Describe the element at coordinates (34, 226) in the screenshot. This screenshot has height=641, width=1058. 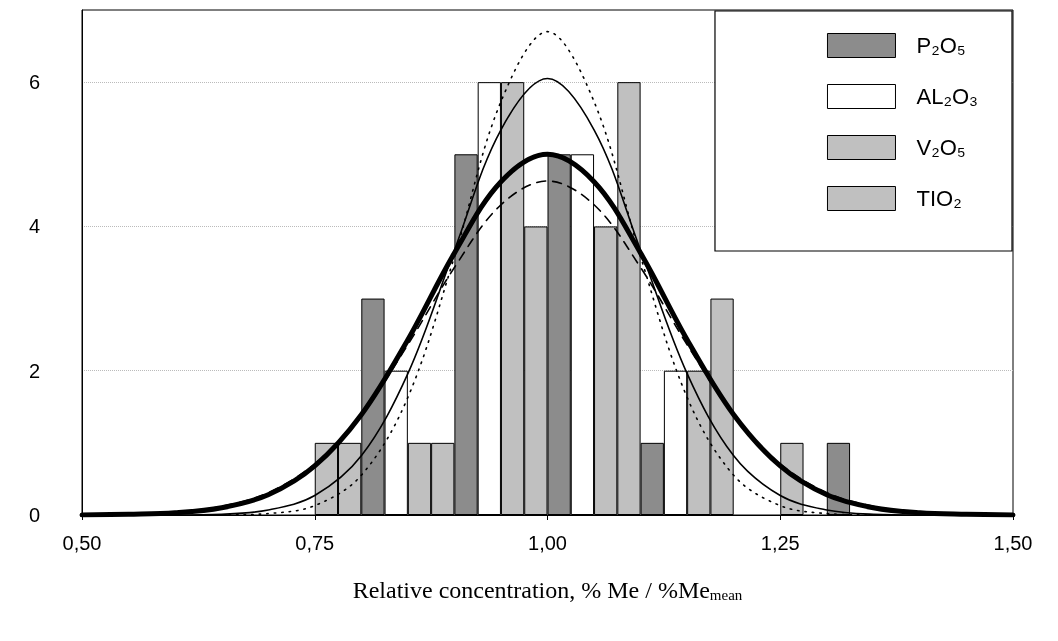
I see `y-tick-label: 4` at that location.